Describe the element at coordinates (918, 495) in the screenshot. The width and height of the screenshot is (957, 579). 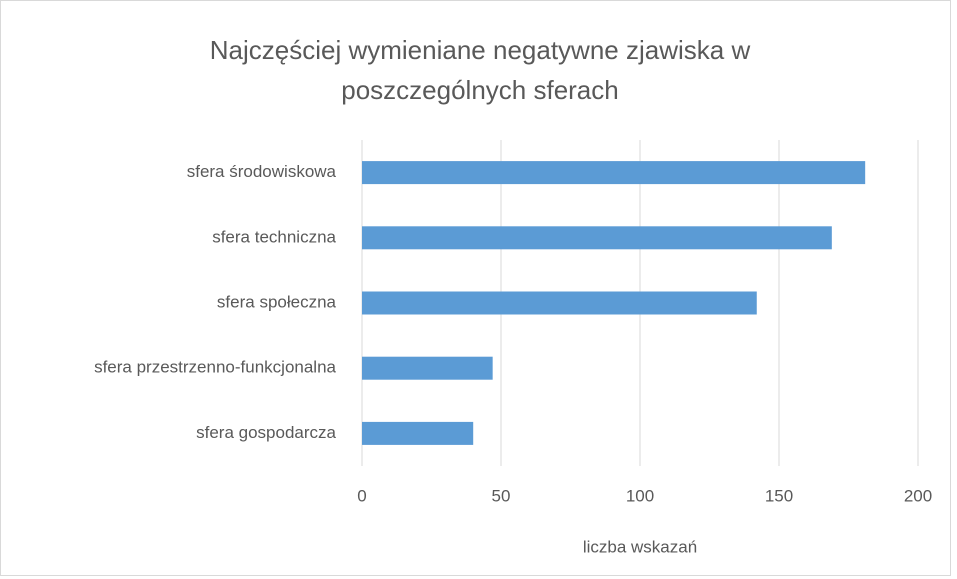
I see `x-tick-label: 200` at that location.